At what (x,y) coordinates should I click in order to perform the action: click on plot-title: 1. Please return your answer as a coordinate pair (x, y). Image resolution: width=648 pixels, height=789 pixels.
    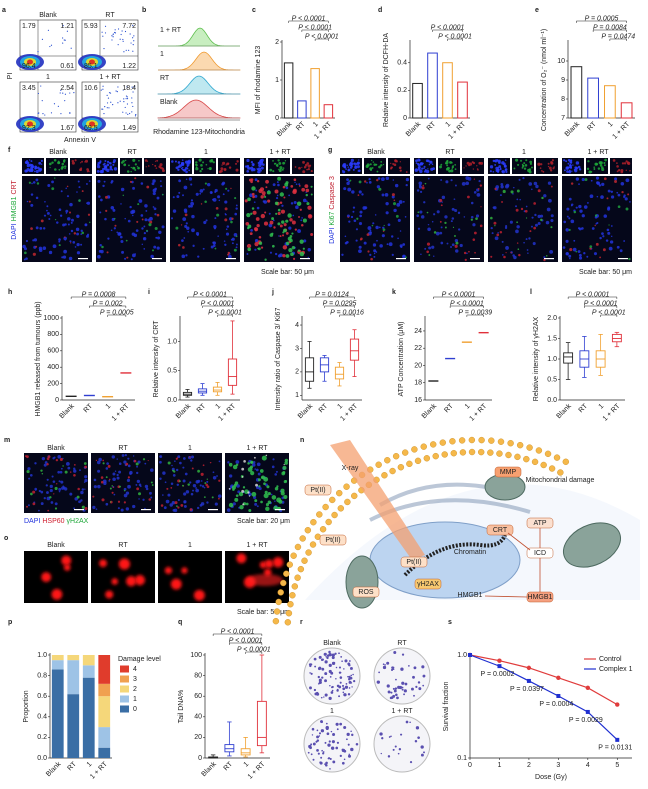
    Looking at the image, I should click on (48, 77).